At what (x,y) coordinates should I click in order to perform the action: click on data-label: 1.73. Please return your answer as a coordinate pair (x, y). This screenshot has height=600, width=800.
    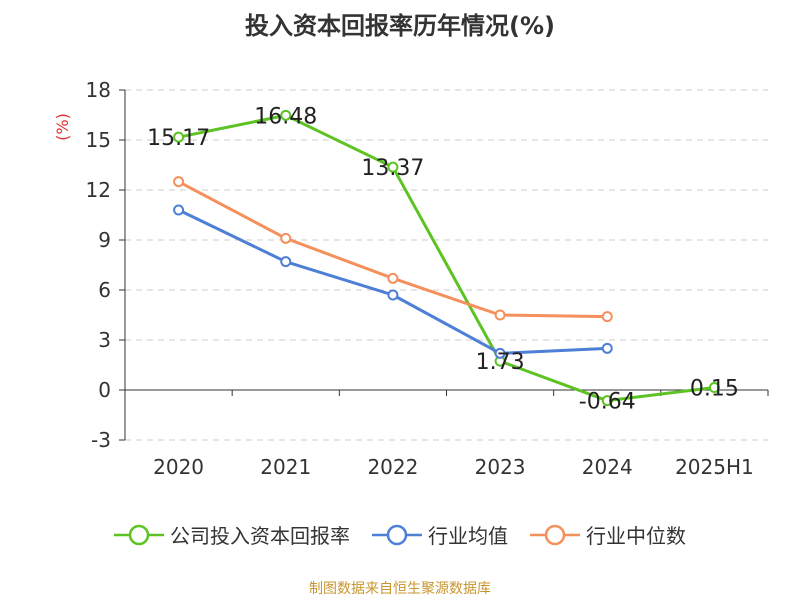
    Looking at the image, I should click on (500, 362).